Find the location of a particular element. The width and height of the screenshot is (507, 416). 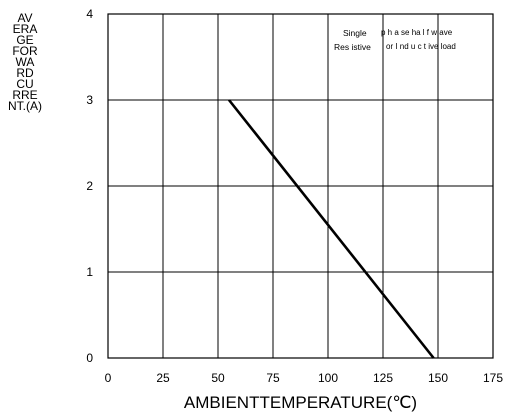

x-tick-label: 0 is located at coordinates (108, 378).